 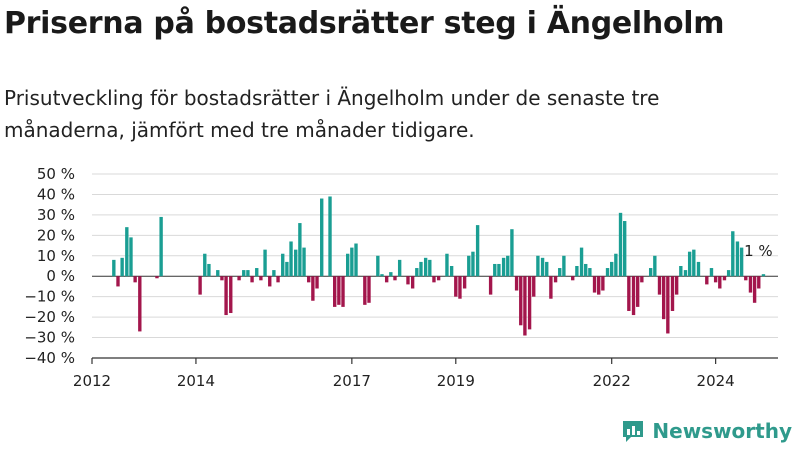 What do you see at coordinates (56, 235) in the screenshot?
I see `y-tick-label: 20 %` at bounding box center [56, 235].